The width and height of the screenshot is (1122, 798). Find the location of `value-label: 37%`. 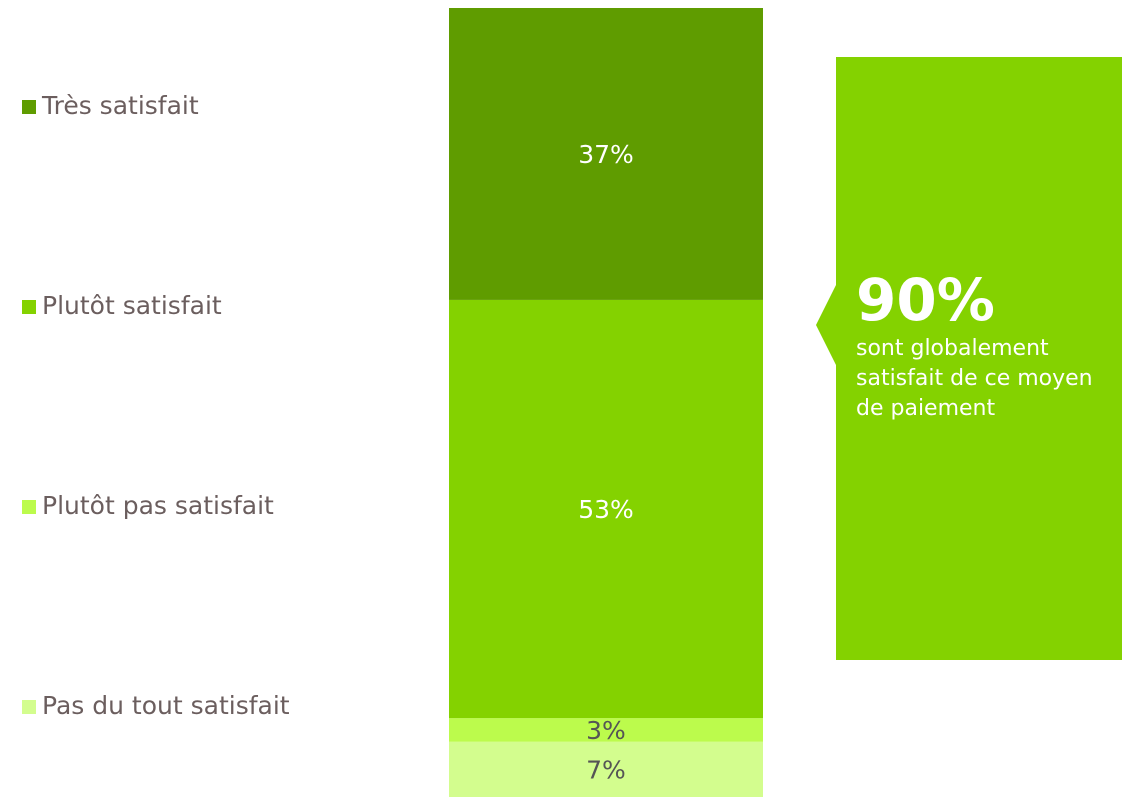

value-label: 37% is located at coordinates (606, 154).